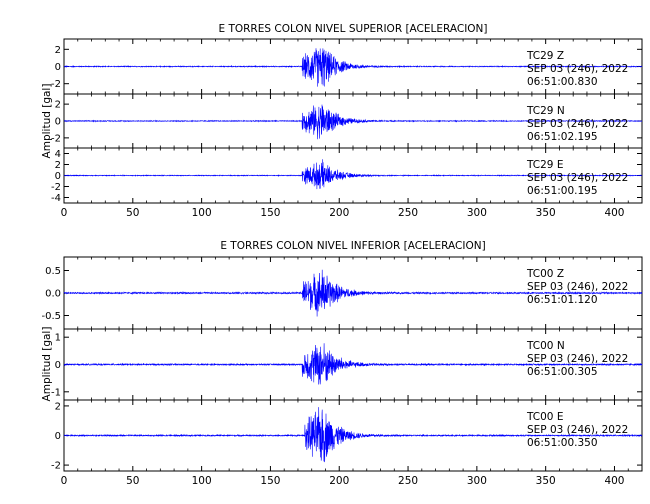 This screenshot has height=504, width=650. What do you see at coordinates (544, 165) in the screenshot?
I see `trace-station-label: TC29 E` at bounding box center [544, 165].